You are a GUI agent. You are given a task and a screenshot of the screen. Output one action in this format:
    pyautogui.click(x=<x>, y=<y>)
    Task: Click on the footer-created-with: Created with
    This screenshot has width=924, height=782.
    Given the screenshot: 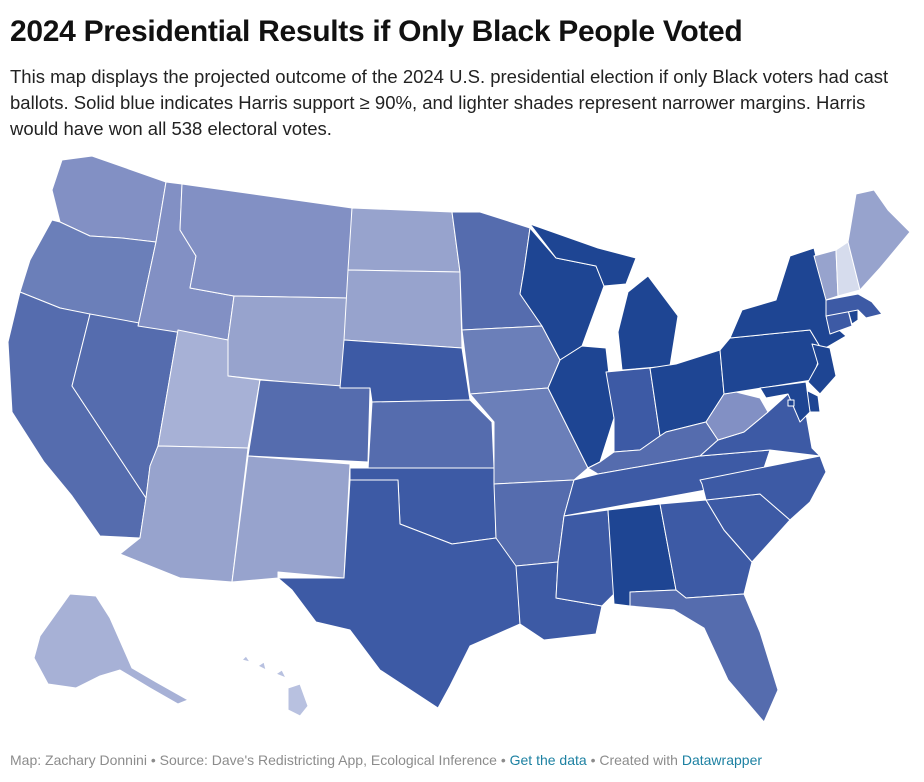 What is the action you would take?
    pyautogui.click(x=638, y=760)
    